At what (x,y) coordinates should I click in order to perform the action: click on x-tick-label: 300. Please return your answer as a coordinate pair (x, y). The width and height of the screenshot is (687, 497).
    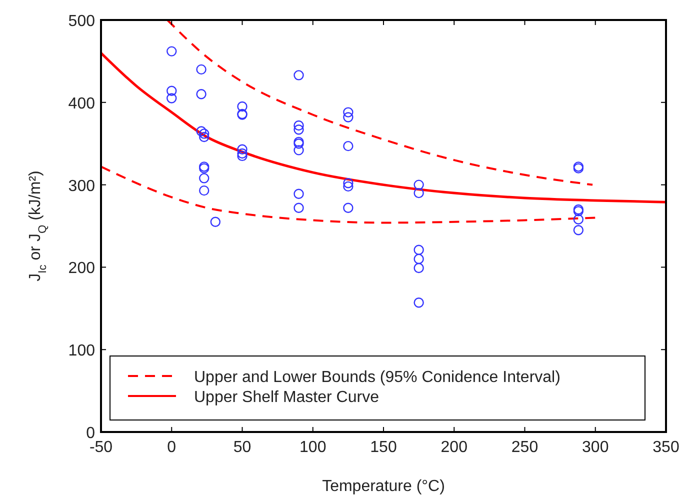
    Looking at the image, I should click on (595, 447).